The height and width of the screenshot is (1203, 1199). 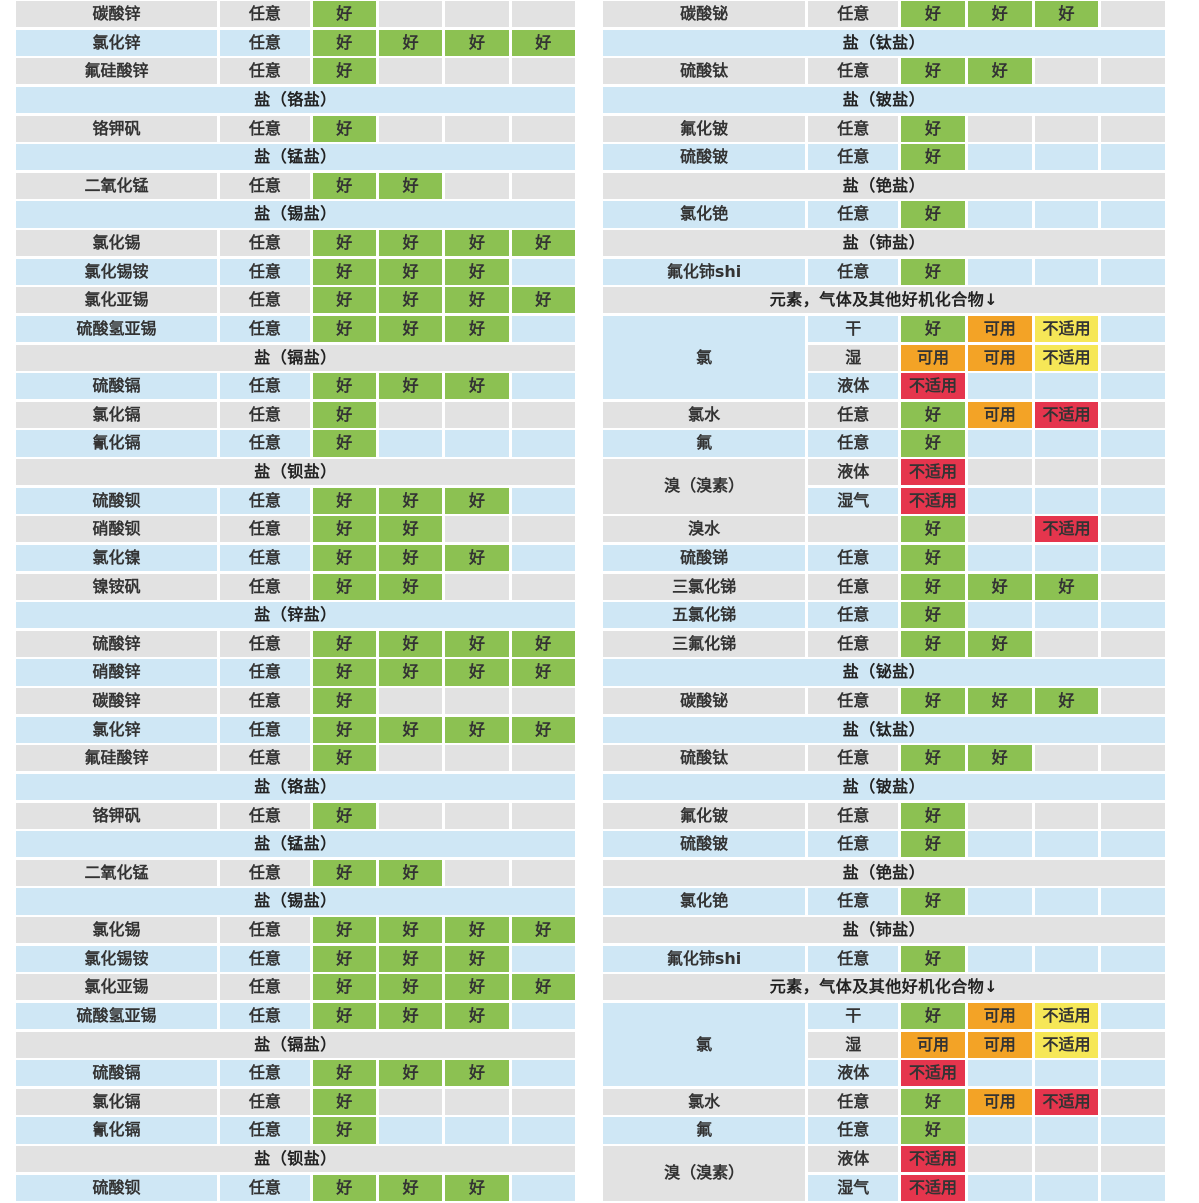 I want to click on chemical-name-cell: 氟硅酸锌, so click(x=117, y=758).